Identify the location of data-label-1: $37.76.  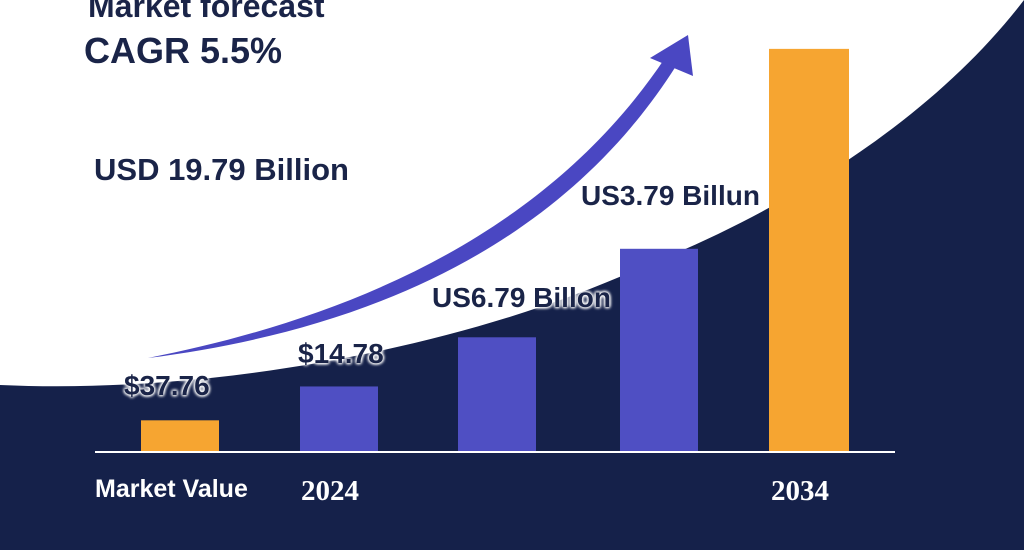
(167, 385).